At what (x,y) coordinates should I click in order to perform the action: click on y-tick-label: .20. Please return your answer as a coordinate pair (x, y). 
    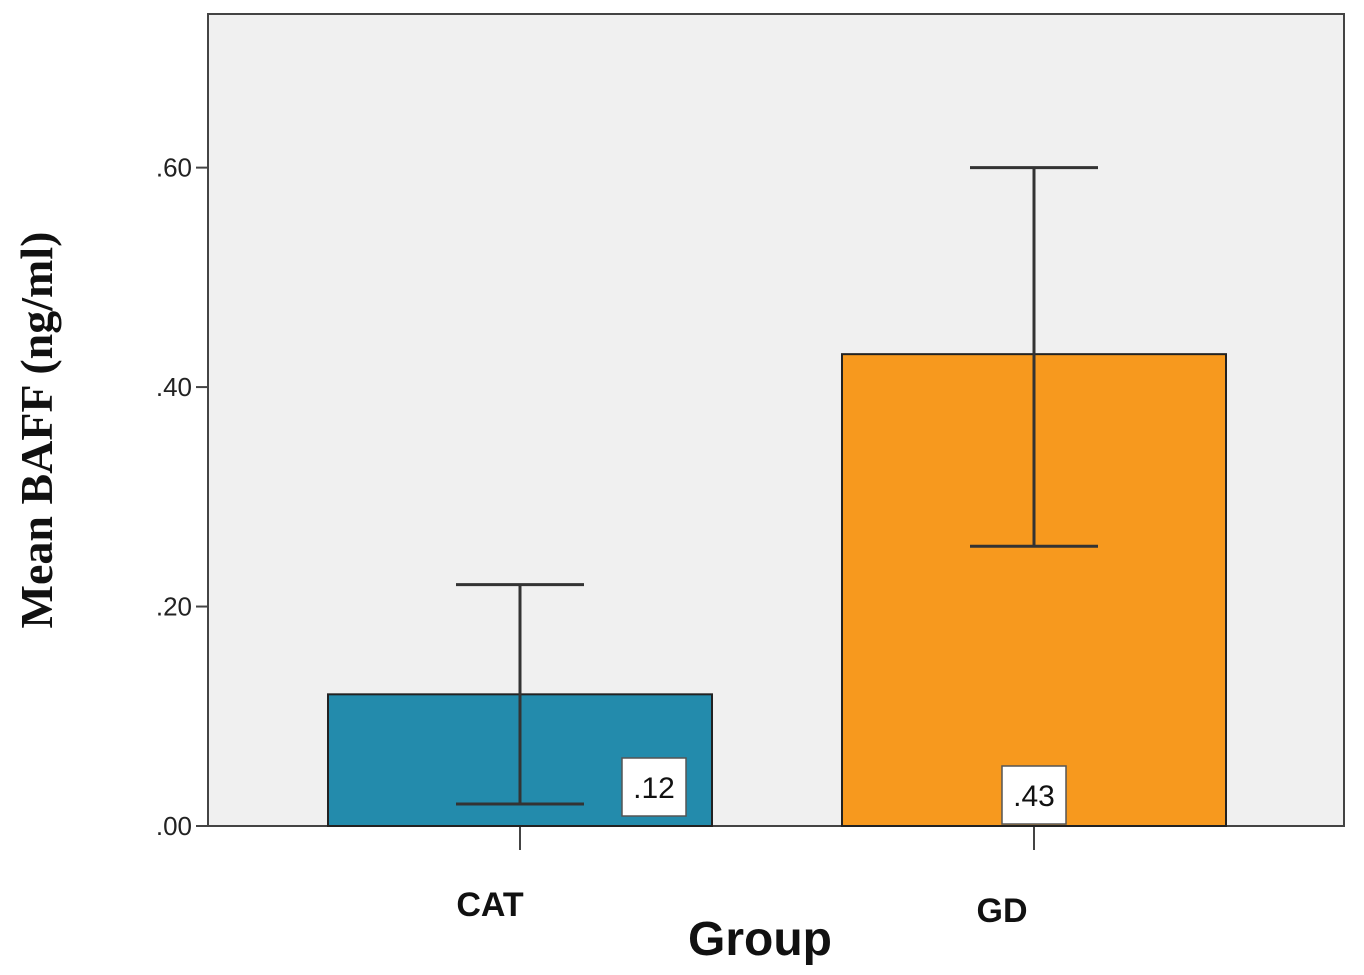
    Looking at the image, I should click on (174, 607).